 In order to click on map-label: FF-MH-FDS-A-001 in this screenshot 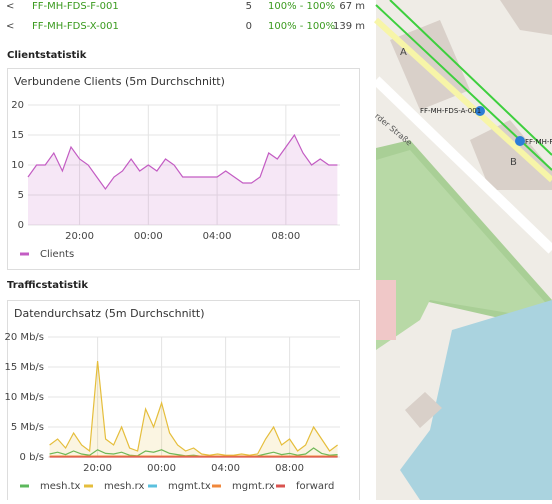, I will do `click(450, 111)`.